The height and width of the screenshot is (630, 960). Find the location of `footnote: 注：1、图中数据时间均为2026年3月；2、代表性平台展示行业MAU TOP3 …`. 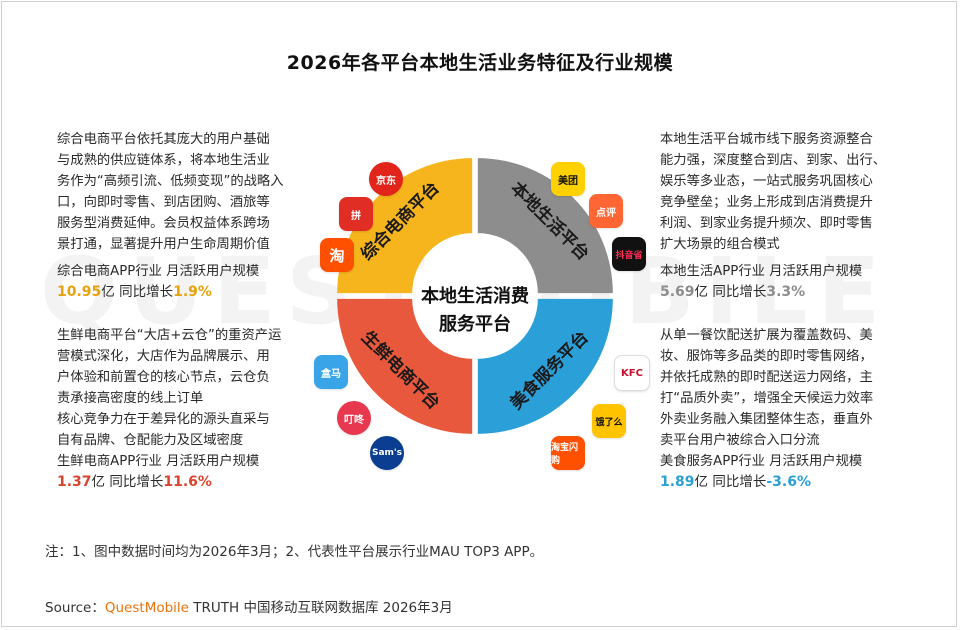

footnote: 注：1、图中数据时间均为2026年3月；2、代表性平台展示行业MAU TOP3 … is located at coordinates (294, 552).